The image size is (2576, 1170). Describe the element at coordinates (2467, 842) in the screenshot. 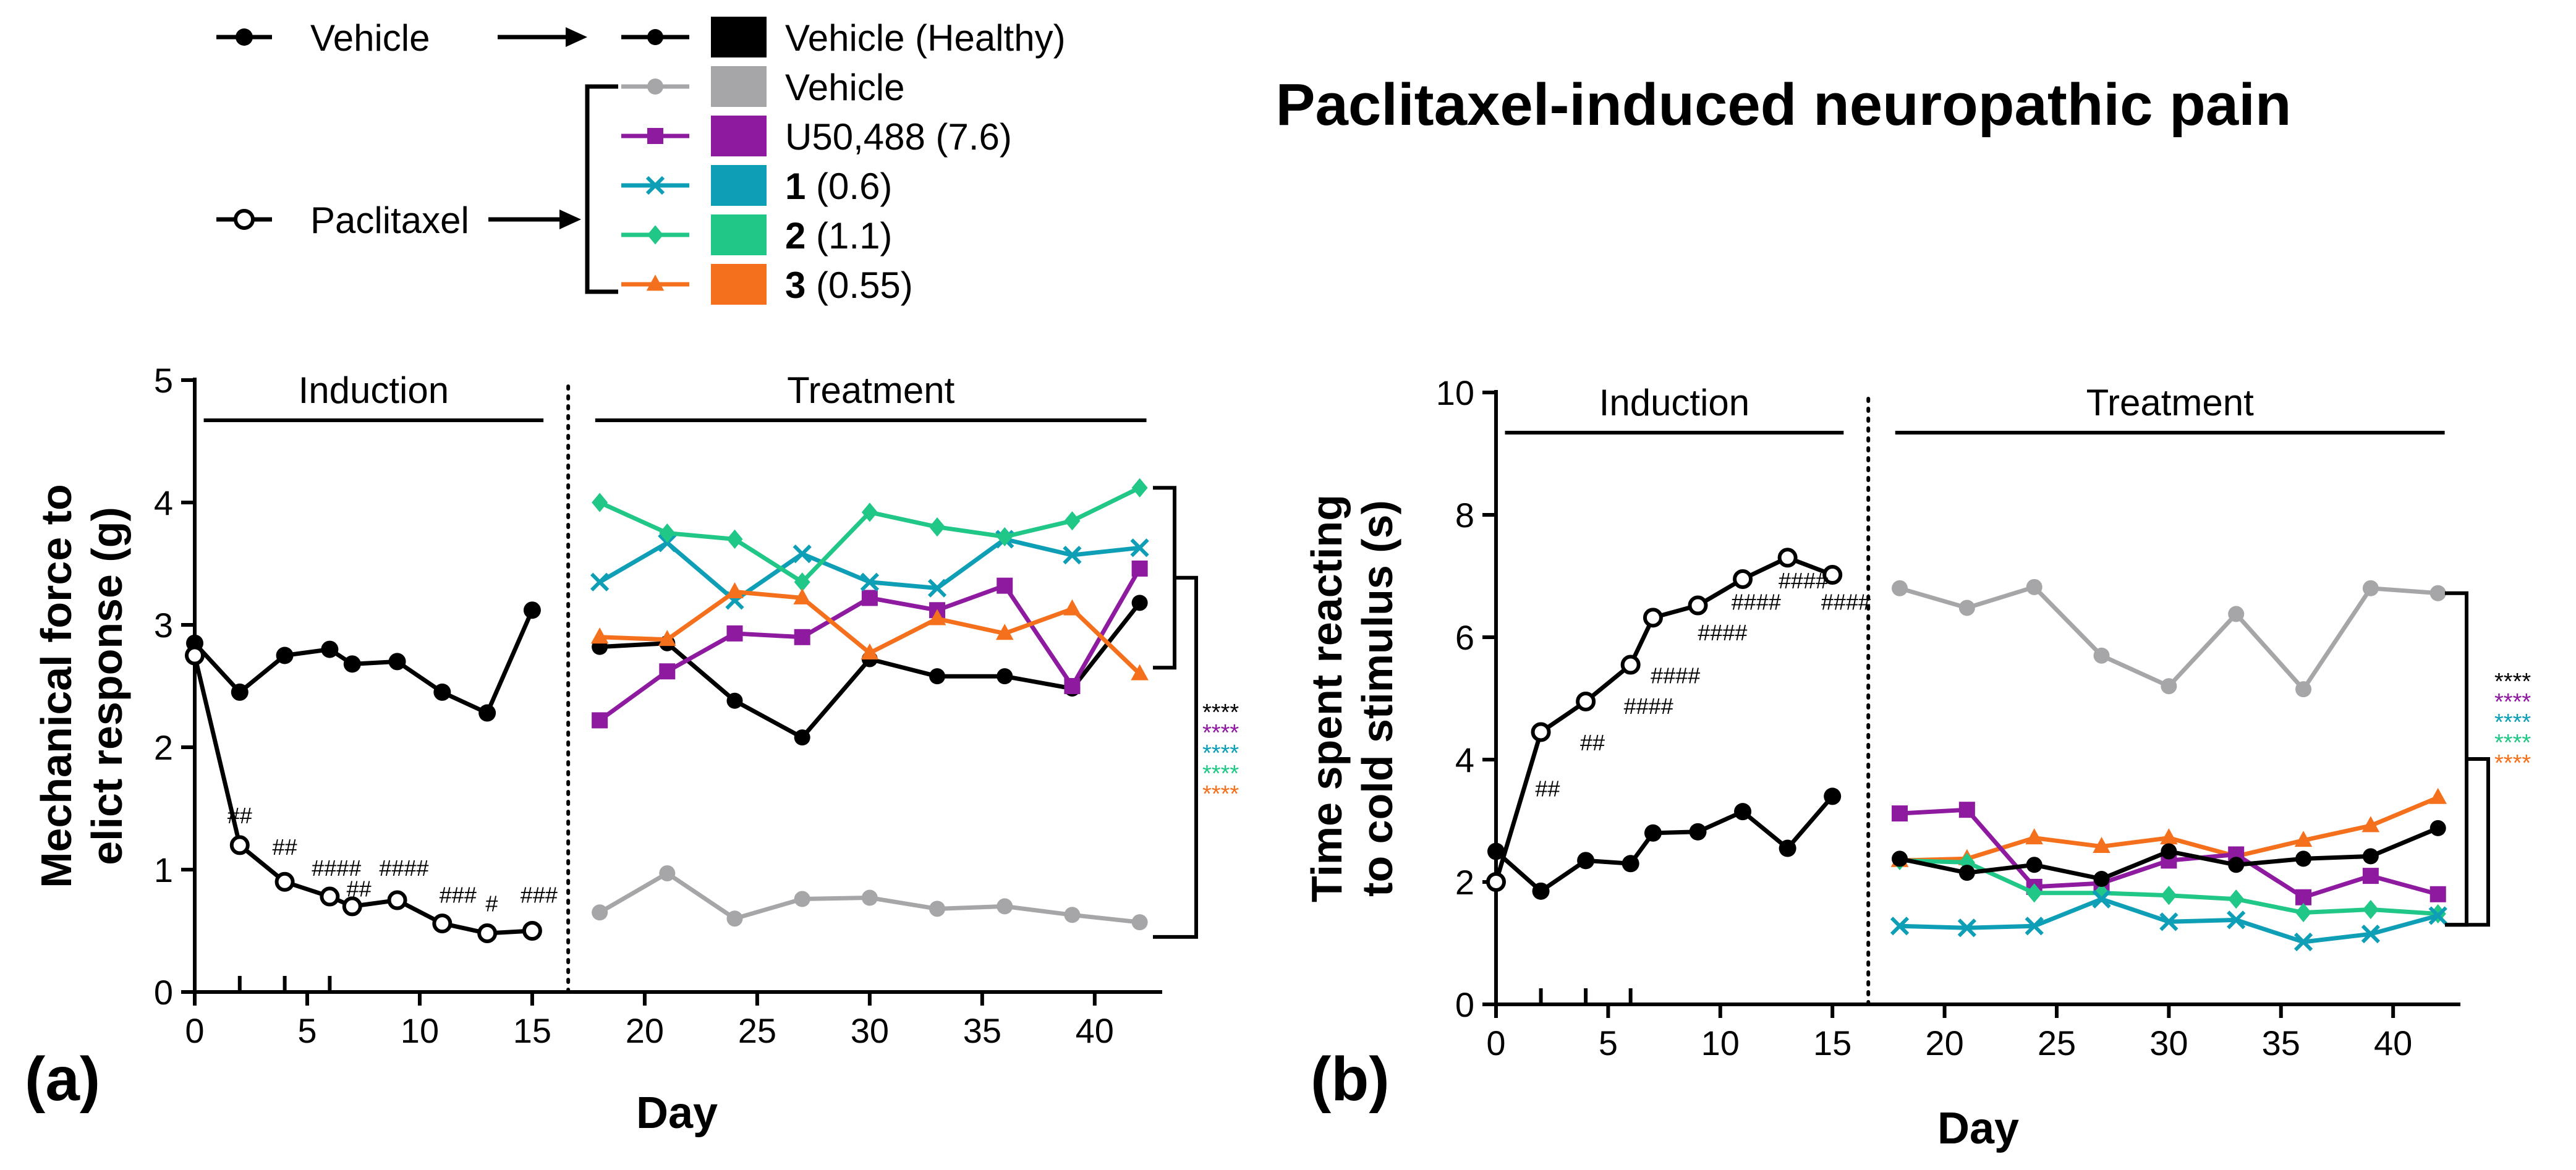

I see `significance-bracket-outer` at that location.